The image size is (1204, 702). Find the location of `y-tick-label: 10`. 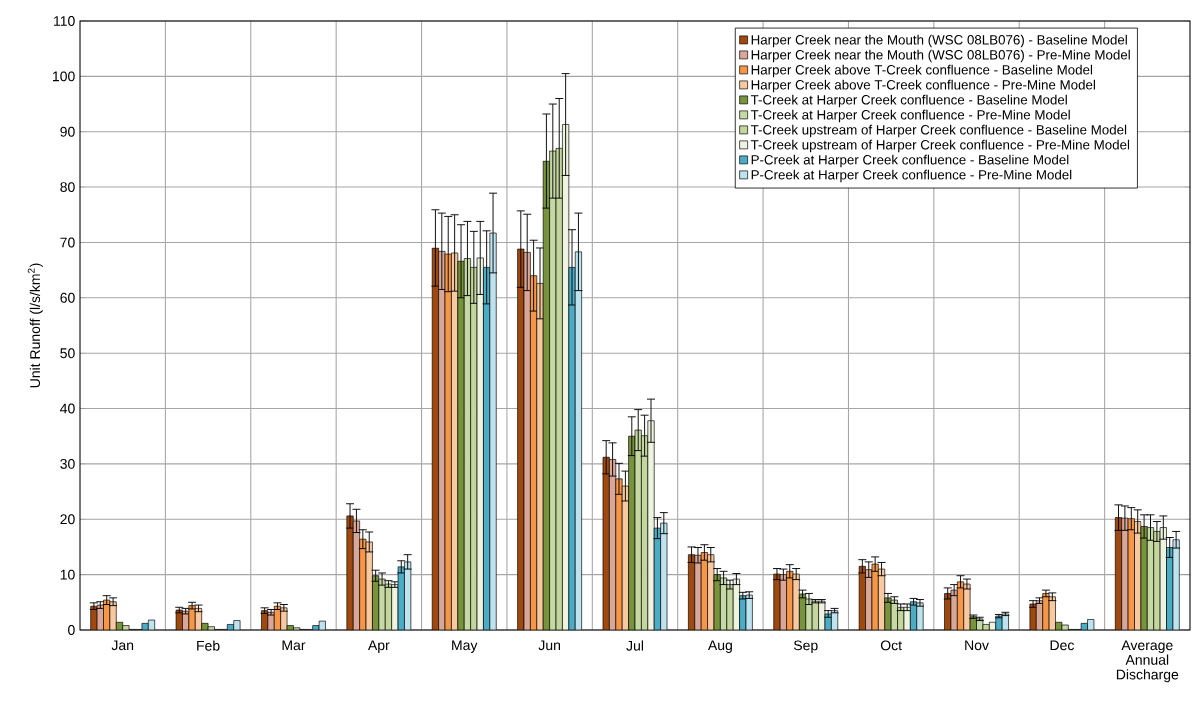

y-tick-label: 10 is located at coordinates (67, 574).